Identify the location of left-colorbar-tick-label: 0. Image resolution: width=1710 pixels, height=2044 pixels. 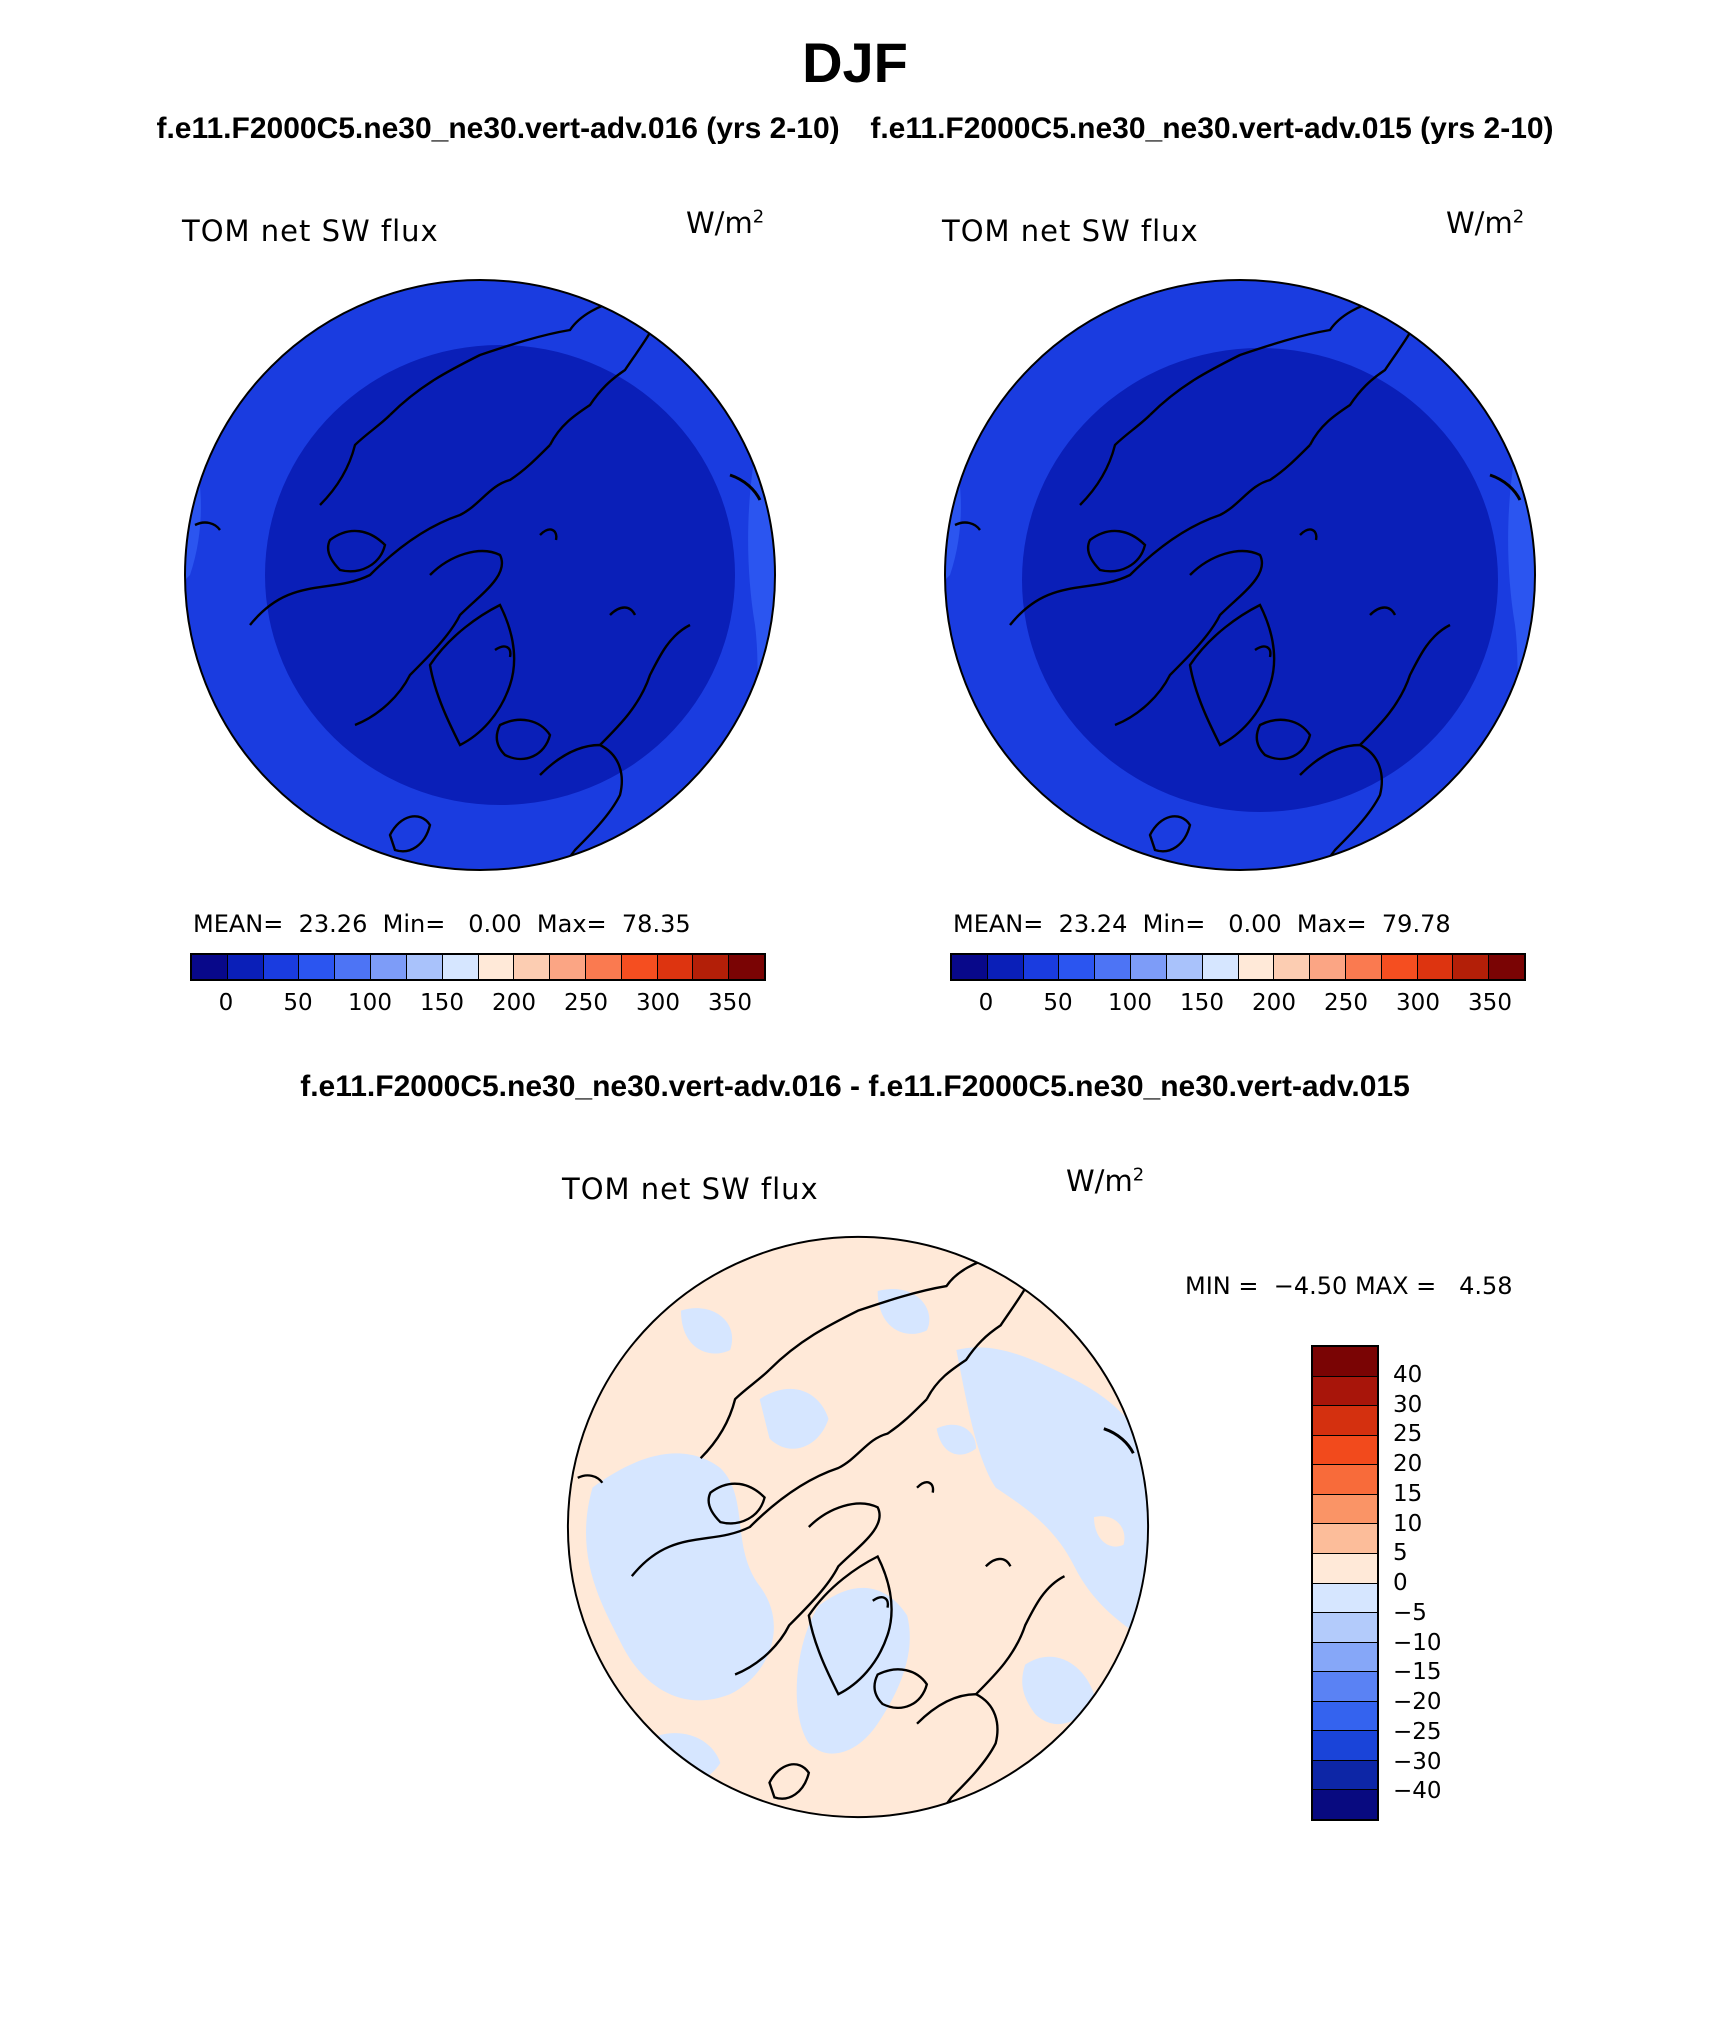
(226, 1003).